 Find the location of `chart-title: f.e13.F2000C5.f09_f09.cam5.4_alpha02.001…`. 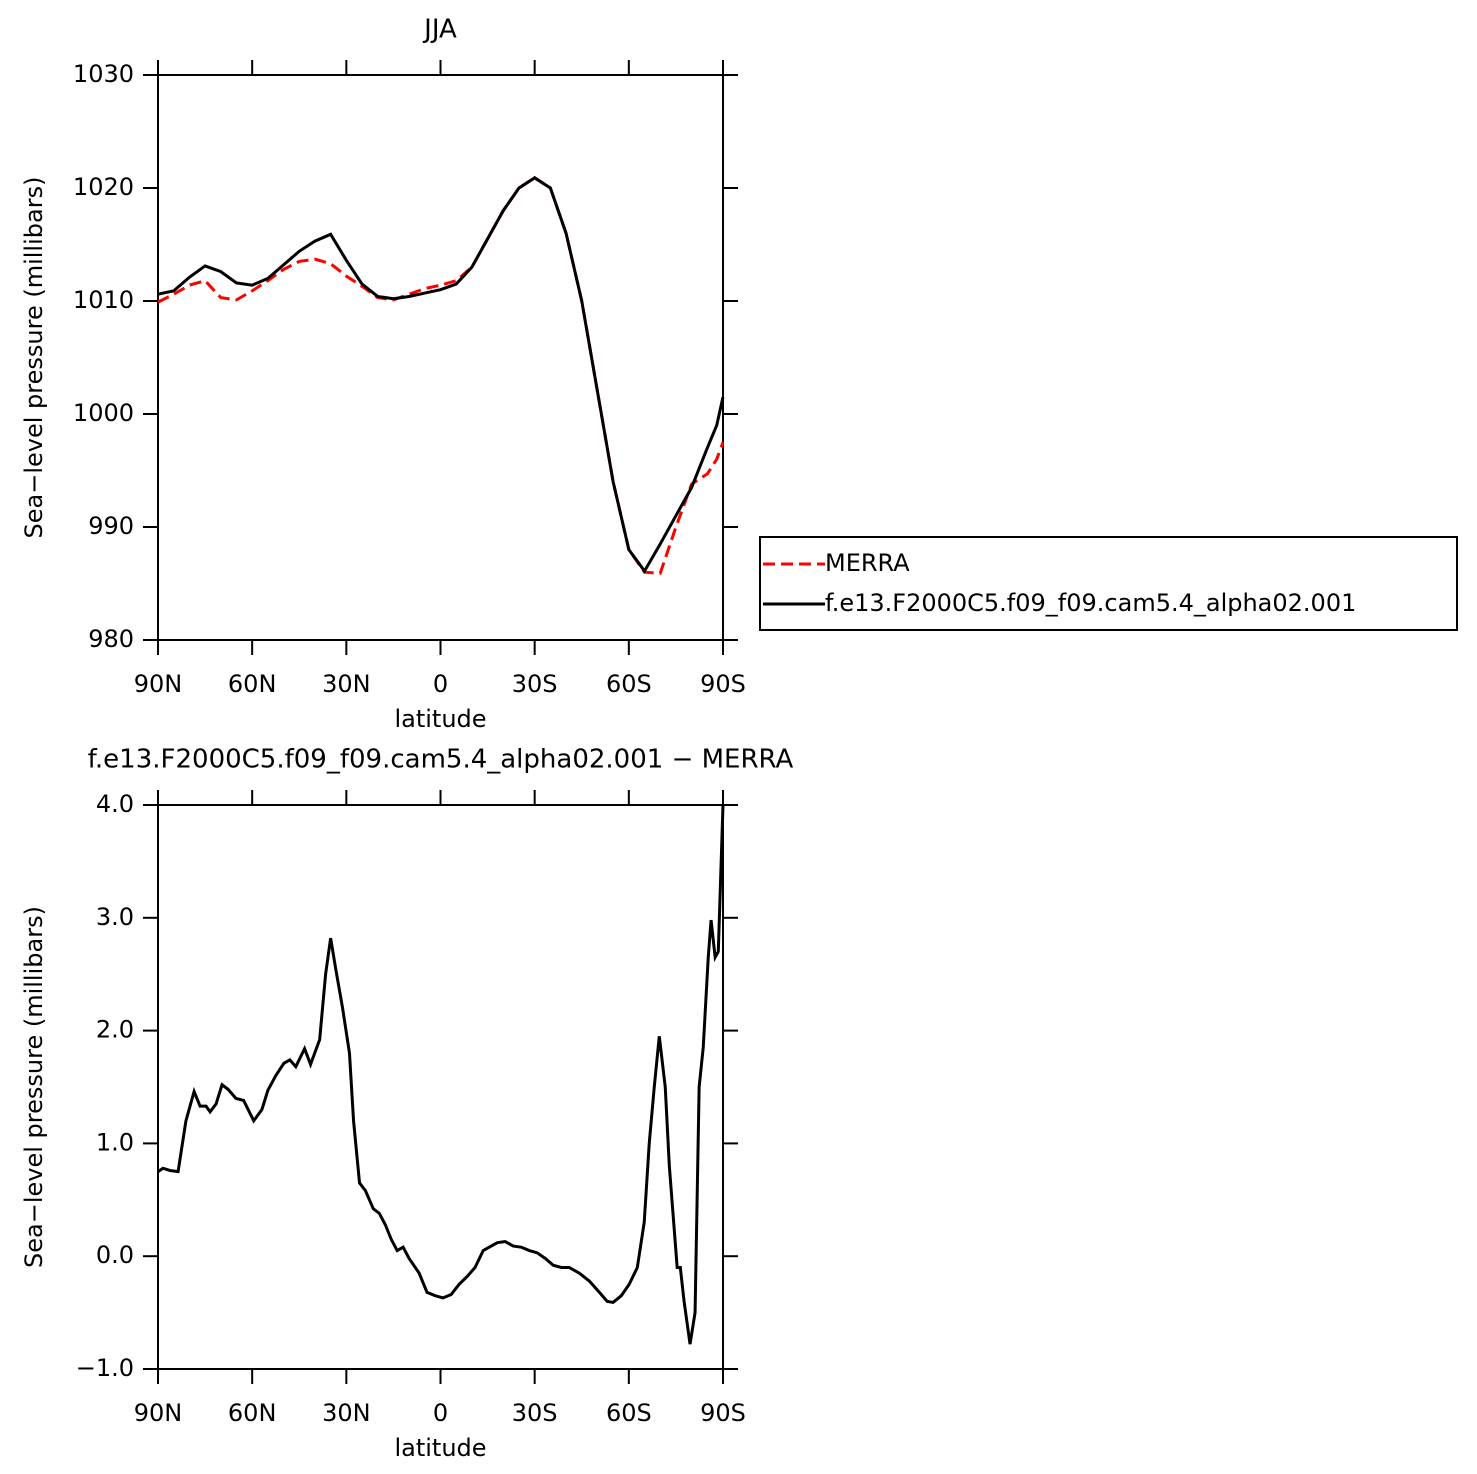

chart-title: f.e13.F2000C5.f09_f09.cam5.4_alpha02.001… is located at coordinates (441, 760).